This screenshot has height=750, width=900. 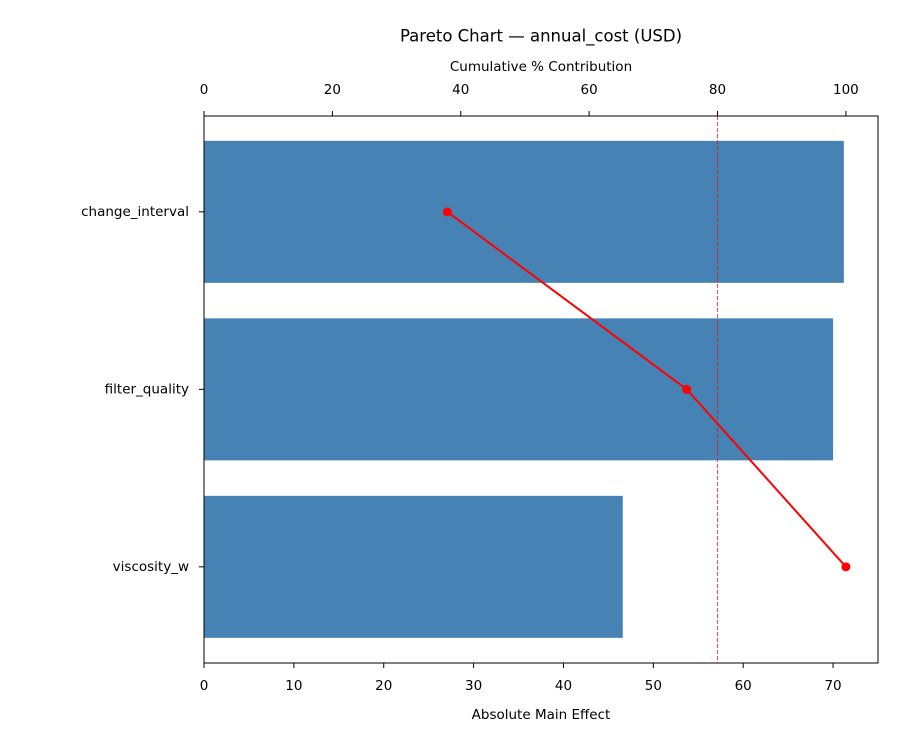 I want to click on x2-axis-label: Cumulative % Contribution, so click(x=541, y=67).